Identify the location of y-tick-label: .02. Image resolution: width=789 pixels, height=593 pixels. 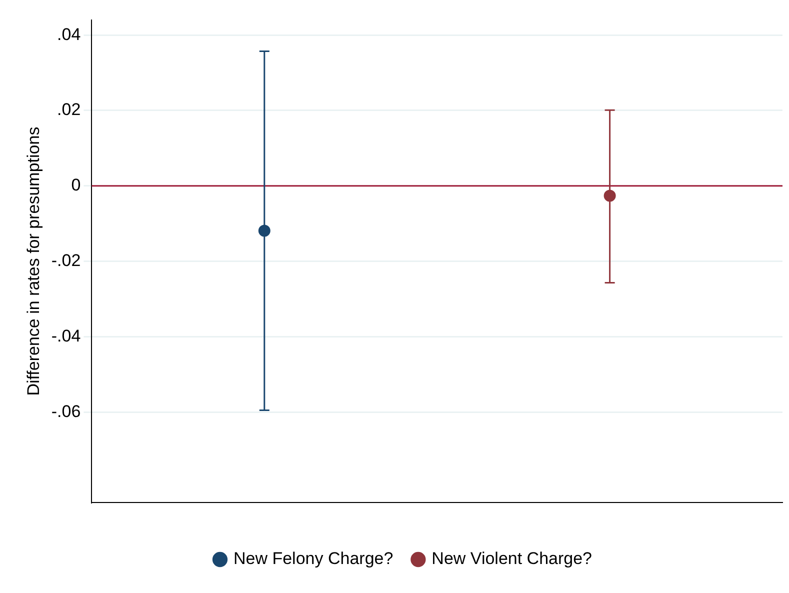
(69, 110).